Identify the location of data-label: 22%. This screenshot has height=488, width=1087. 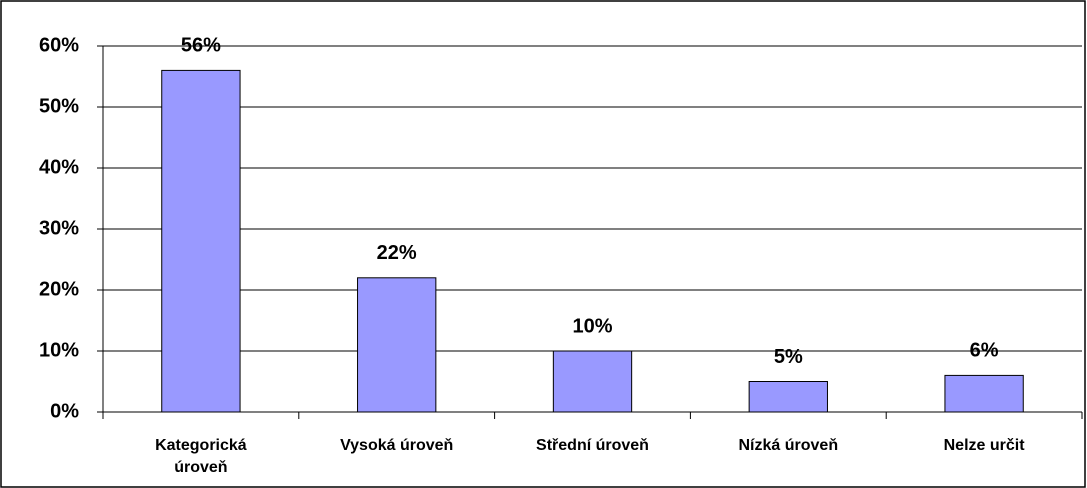
(397, 253).